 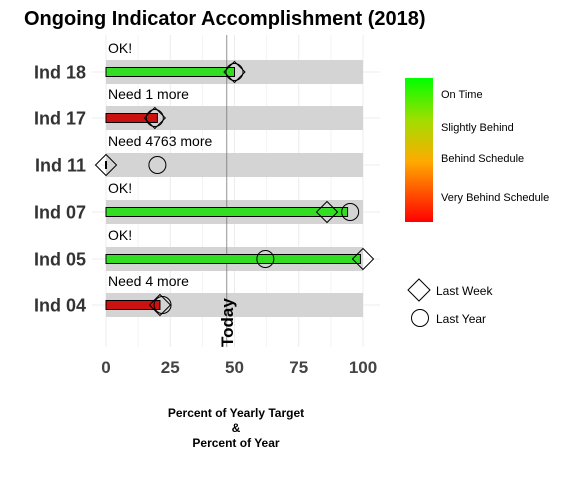 What do you see at coordinates (419, 150) in the screenshot?
I see `color-scale-bar` at bounding box center [419, 150].